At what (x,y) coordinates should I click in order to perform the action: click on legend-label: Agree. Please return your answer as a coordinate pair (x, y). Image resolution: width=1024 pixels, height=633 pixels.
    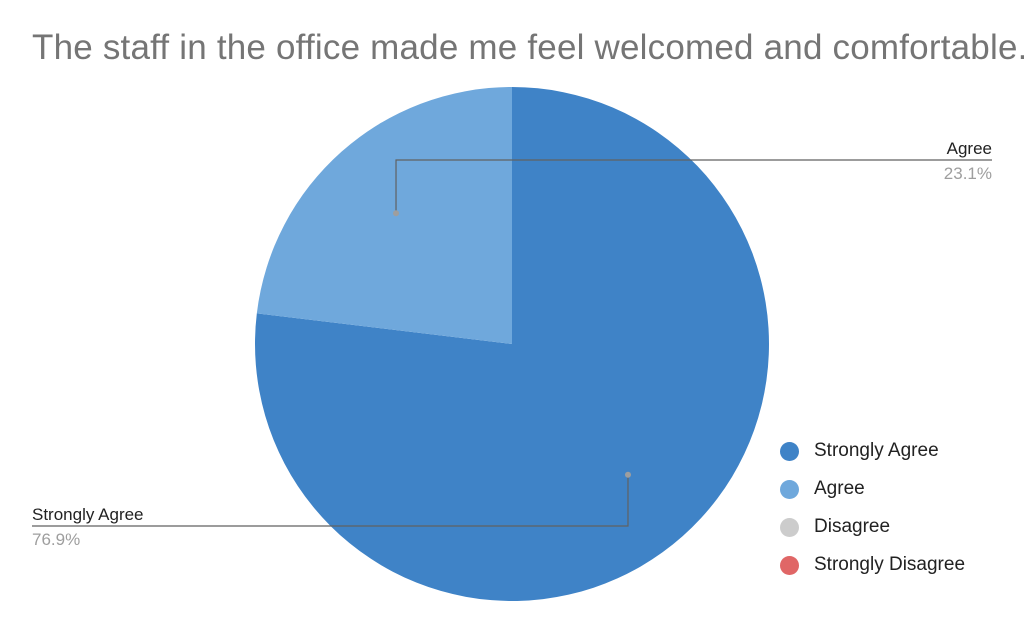
    Looking at the image, I should click on (839, 488).